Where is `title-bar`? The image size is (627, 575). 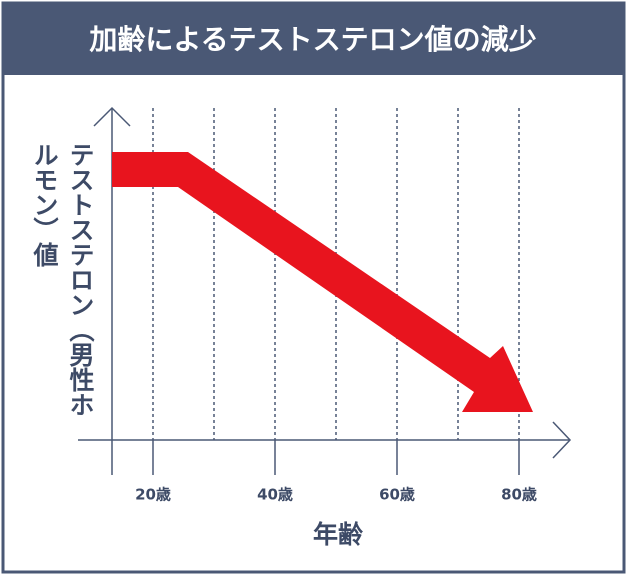
title-bar is located at coordinates (313, 39).